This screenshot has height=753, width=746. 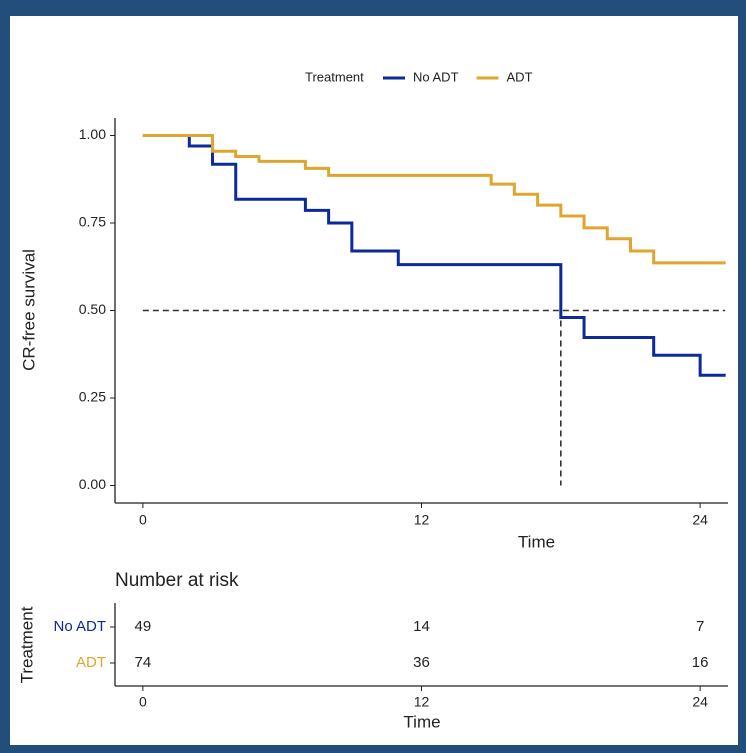 I want to click on y-tick-label: 0.50, so click(x=92, y=309).